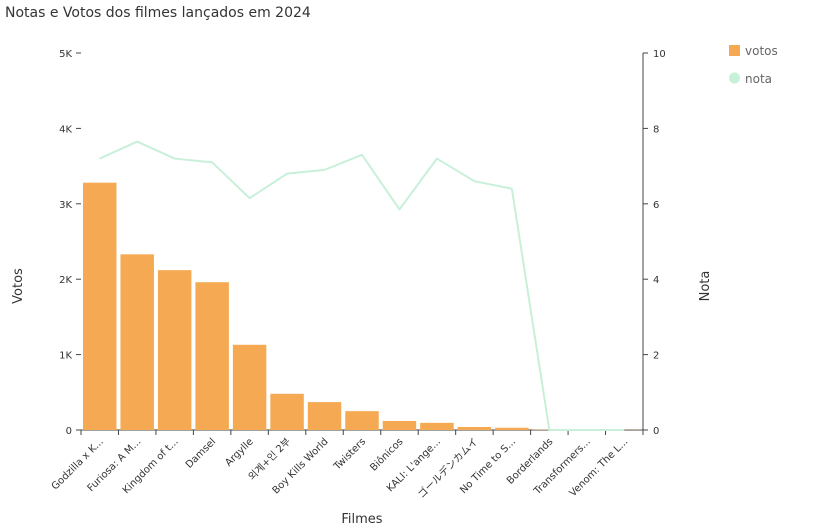 The image size is (813, 531). I want to click on right-tick-label: 8, so click(656, 129).